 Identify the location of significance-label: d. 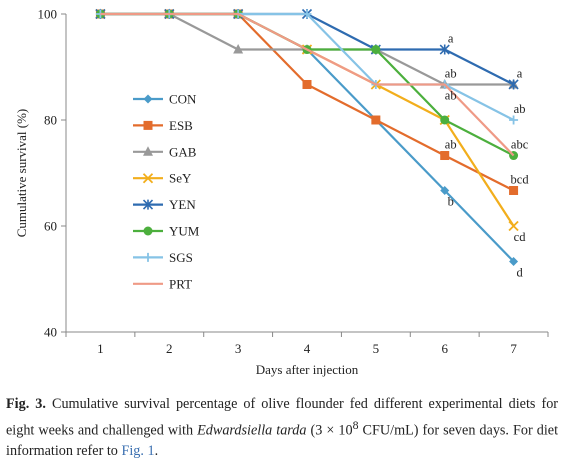
(519, 273).